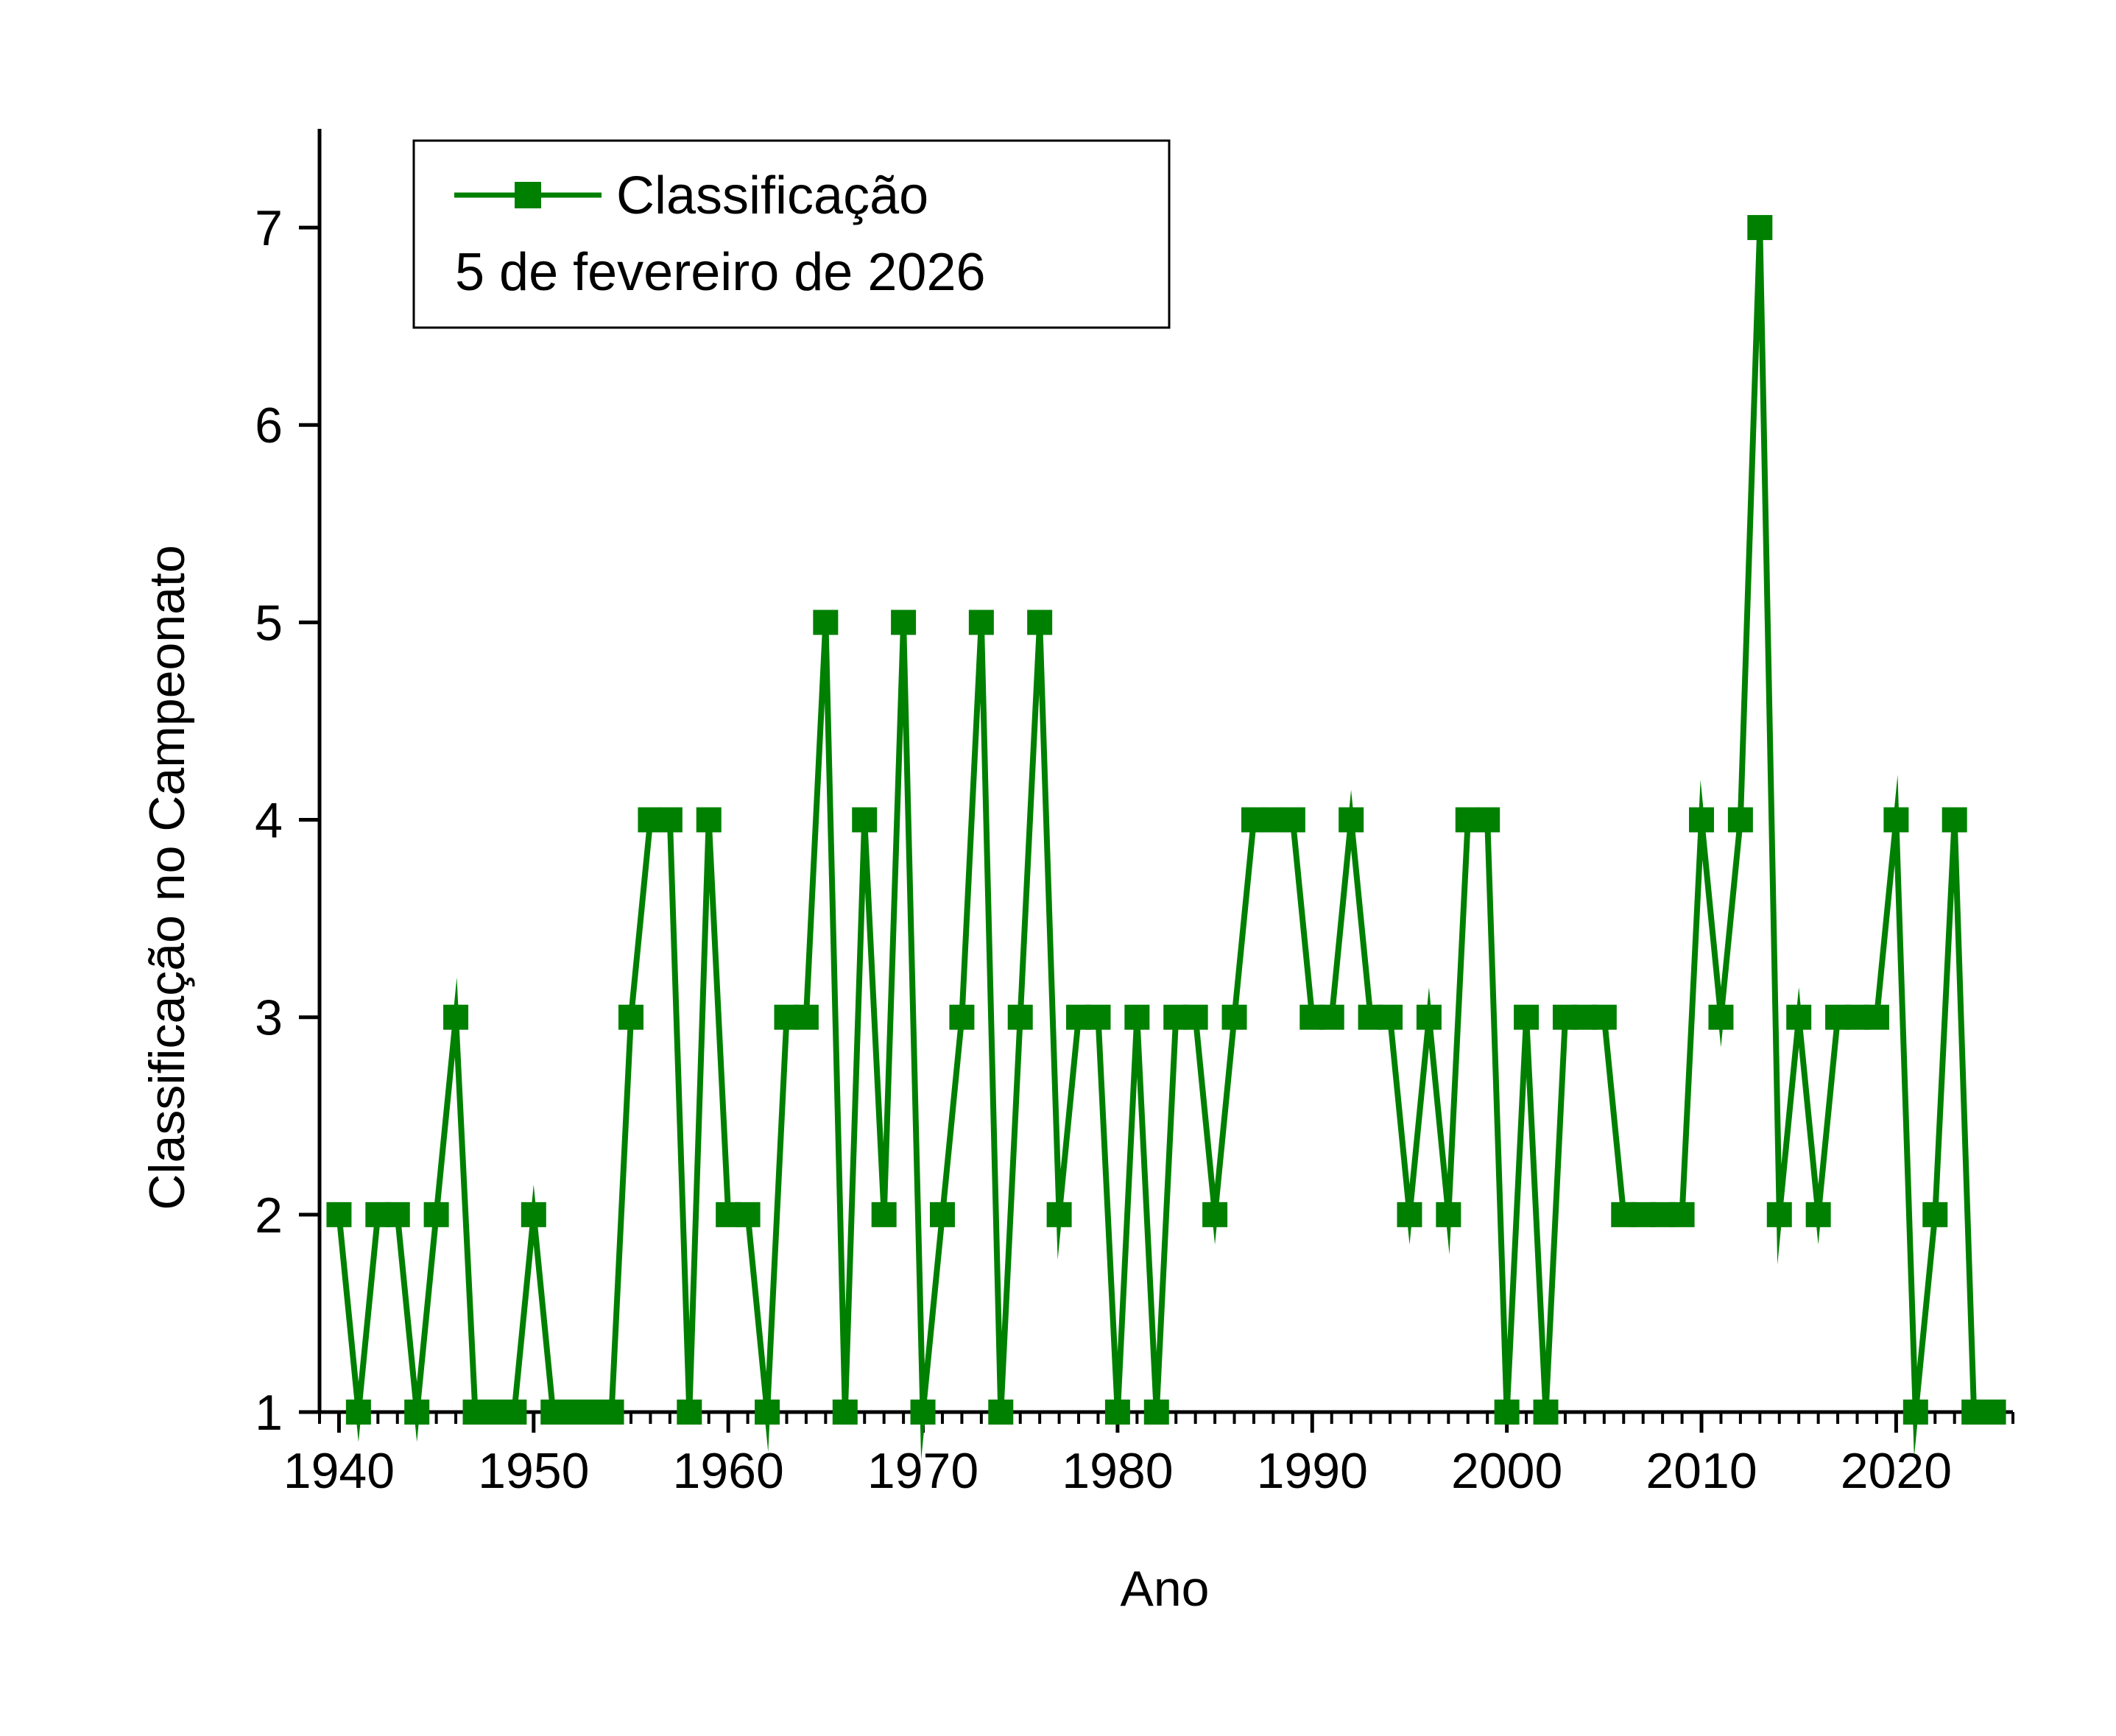 Image resolution: width=2116 pixels, height=1736 pixels. Describe the element at coordinates (528, 195) in the screenshot. I see `legend-marker-sample` at that location.